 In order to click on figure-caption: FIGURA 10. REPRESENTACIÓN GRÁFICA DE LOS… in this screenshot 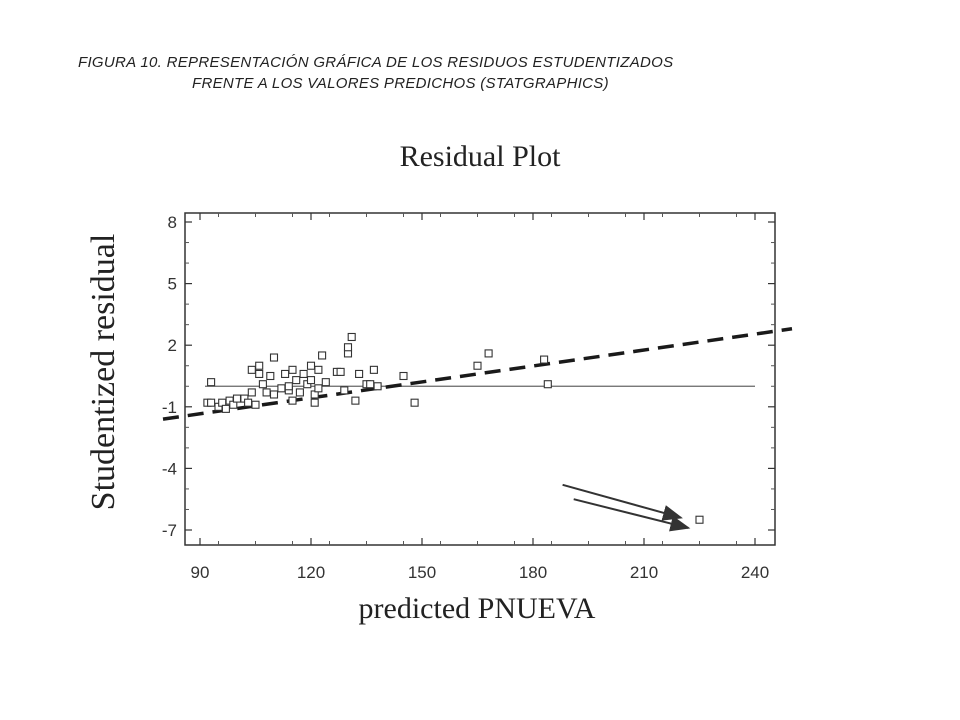, I will do `click(488, 73)`.